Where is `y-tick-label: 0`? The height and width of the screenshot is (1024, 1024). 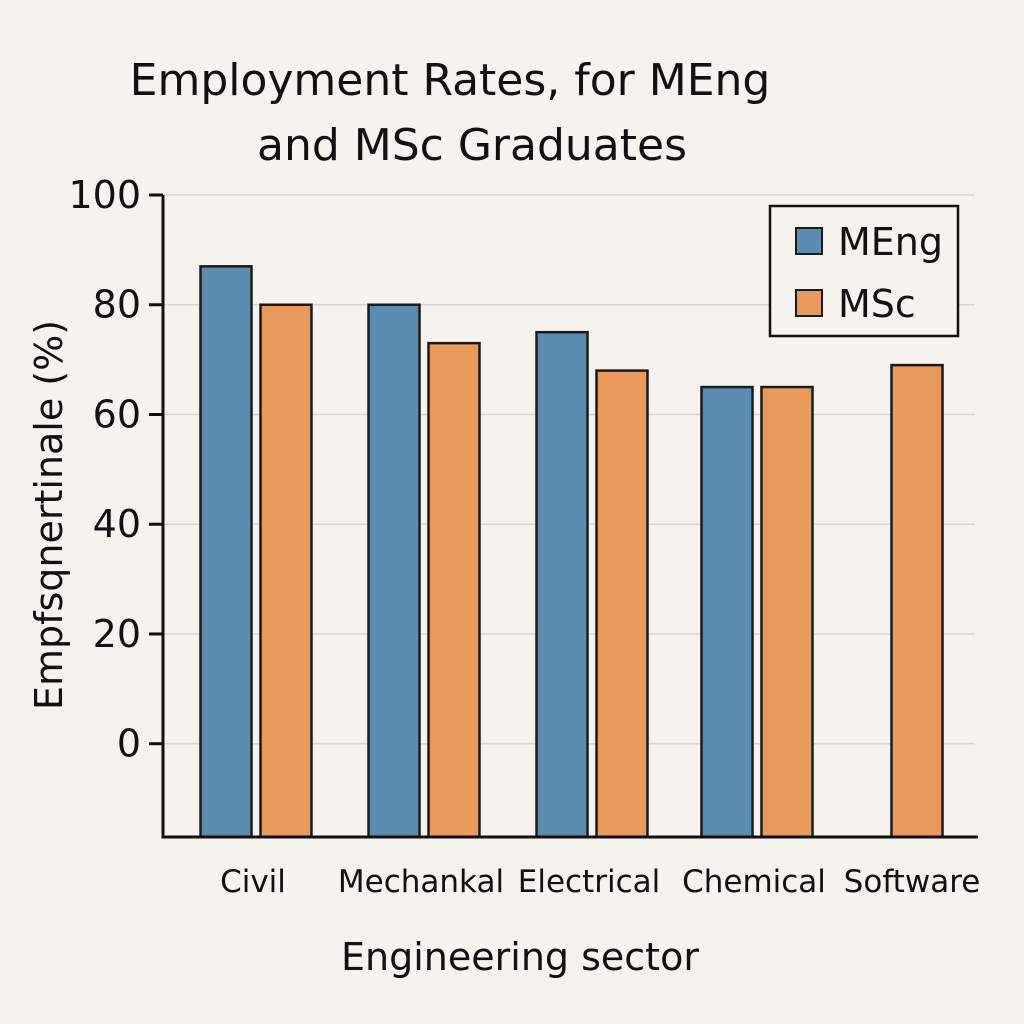
y-tick-label: 0 is located at coordinates (129, 744).